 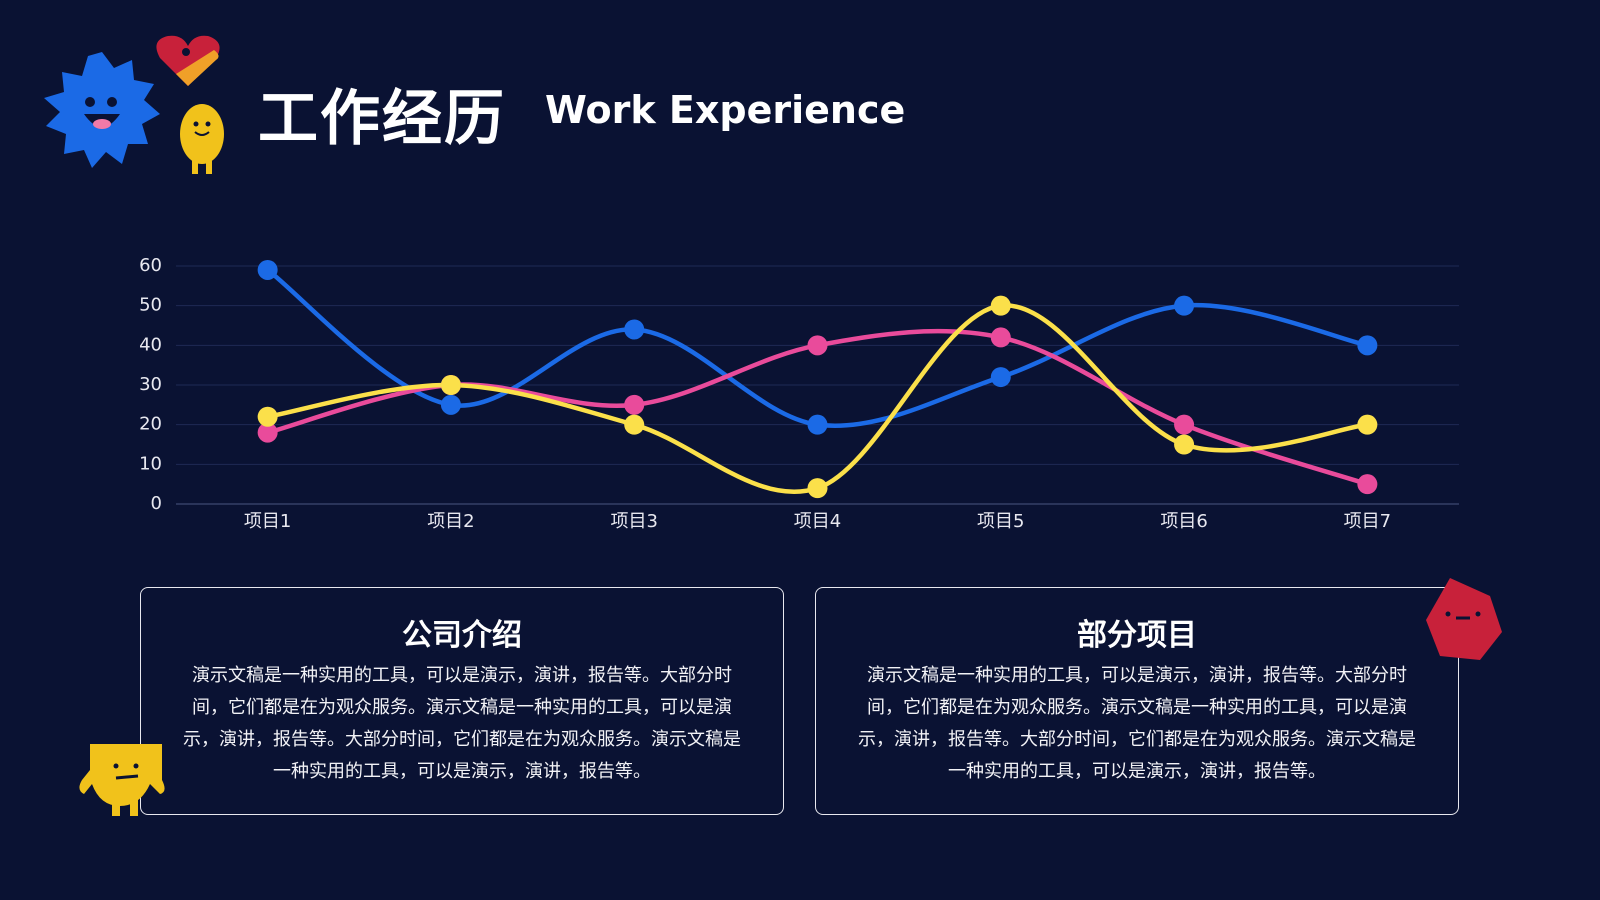 I want to click on card-title: 公司介绍, so click(x=462, y=635).